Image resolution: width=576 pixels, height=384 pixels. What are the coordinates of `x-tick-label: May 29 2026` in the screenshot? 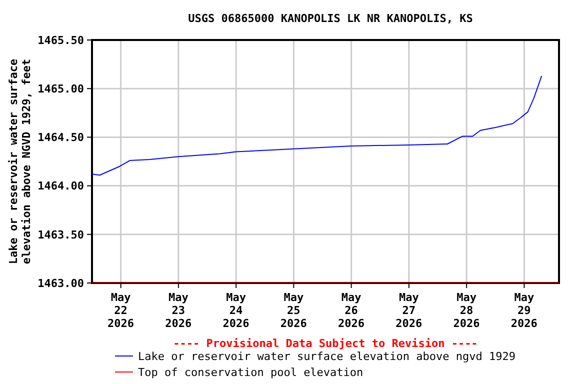 It's located at (524, 310).